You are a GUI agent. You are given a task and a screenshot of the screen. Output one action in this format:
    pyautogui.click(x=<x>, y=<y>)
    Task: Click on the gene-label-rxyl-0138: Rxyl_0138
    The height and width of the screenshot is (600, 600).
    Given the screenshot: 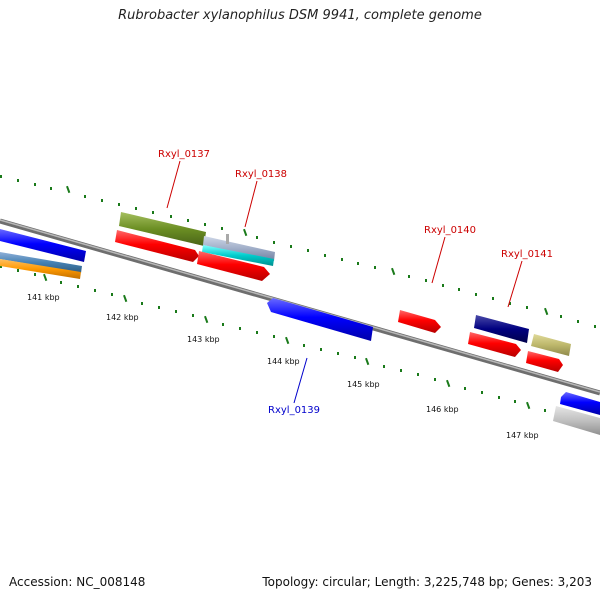 What is the action you would take?
    pyautogui.click(x=261, y=174)
    